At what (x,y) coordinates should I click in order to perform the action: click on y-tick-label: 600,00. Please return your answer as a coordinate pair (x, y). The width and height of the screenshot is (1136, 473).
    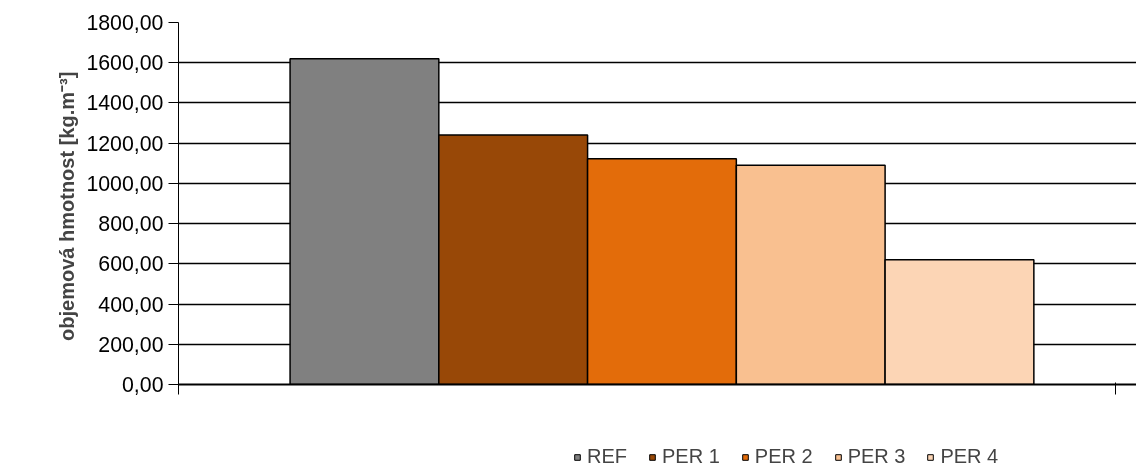
    Looking at the image, I should click on (131, 264).